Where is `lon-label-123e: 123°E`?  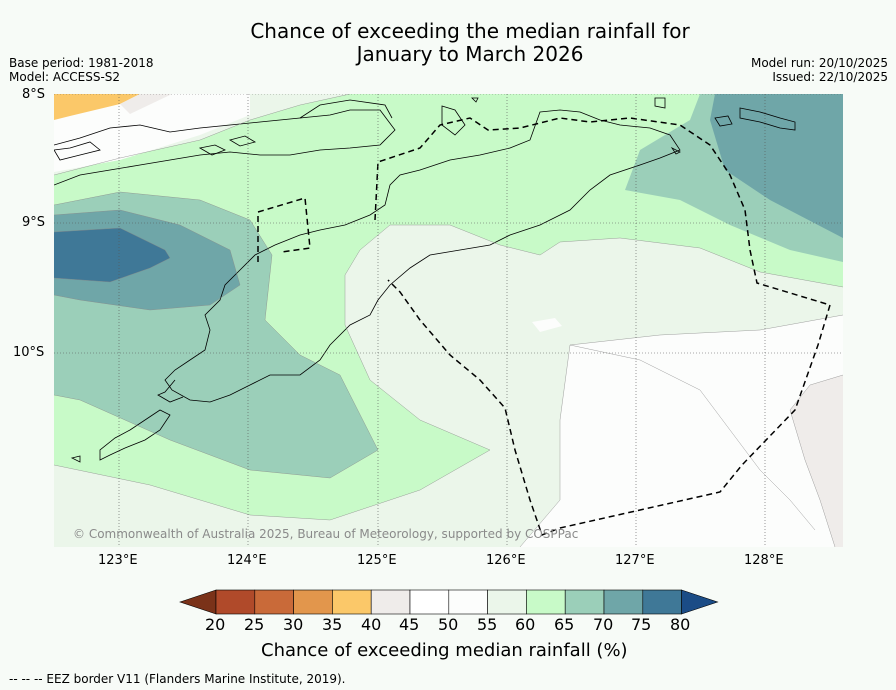
lon-label-123e: 123°E is located at coordinates (118, 560).